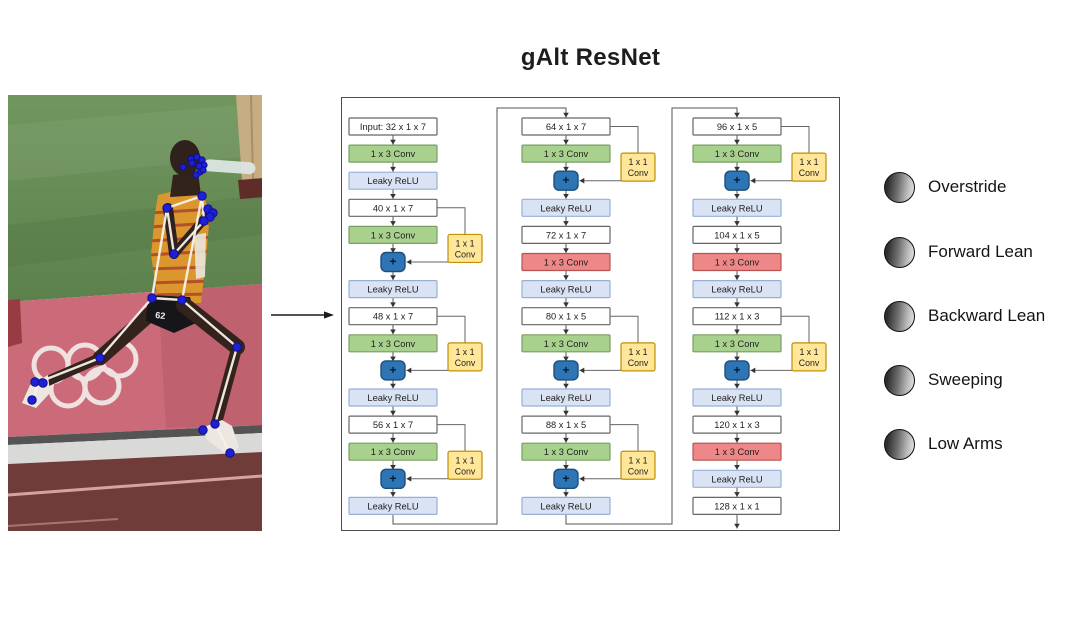  What do you see at coordinates (200, 256) in the screenshot?
I see `jersey-white-panel` at bounding box center [200, 256].